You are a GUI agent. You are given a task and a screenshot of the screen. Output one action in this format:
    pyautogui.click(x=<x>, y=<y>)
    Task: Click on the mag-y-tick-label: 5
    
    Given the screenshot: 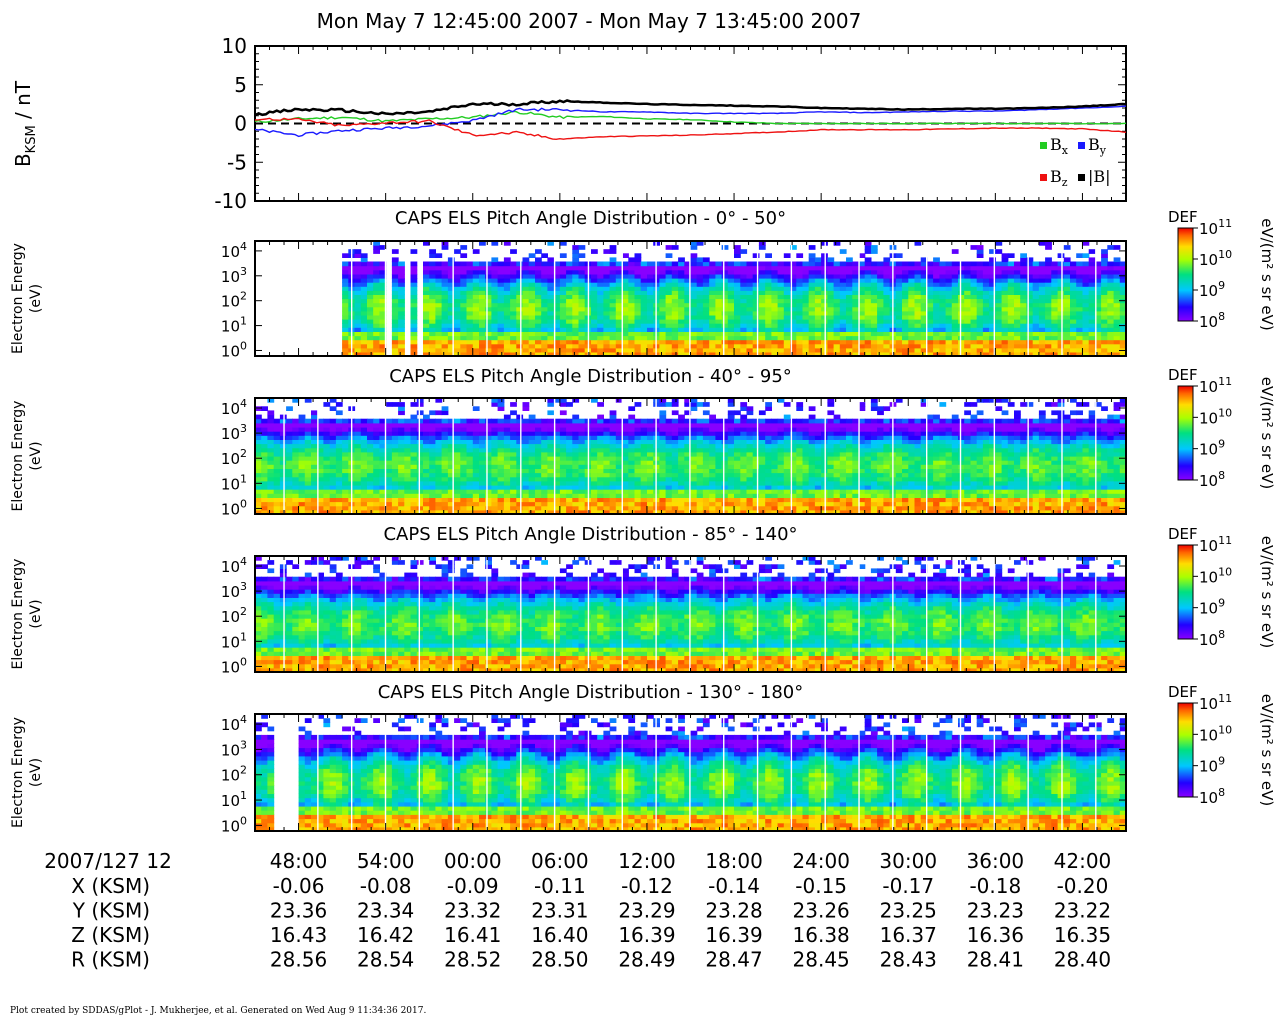 What is the action you would take?
    pyautogui.click(x=240, y=85)
    